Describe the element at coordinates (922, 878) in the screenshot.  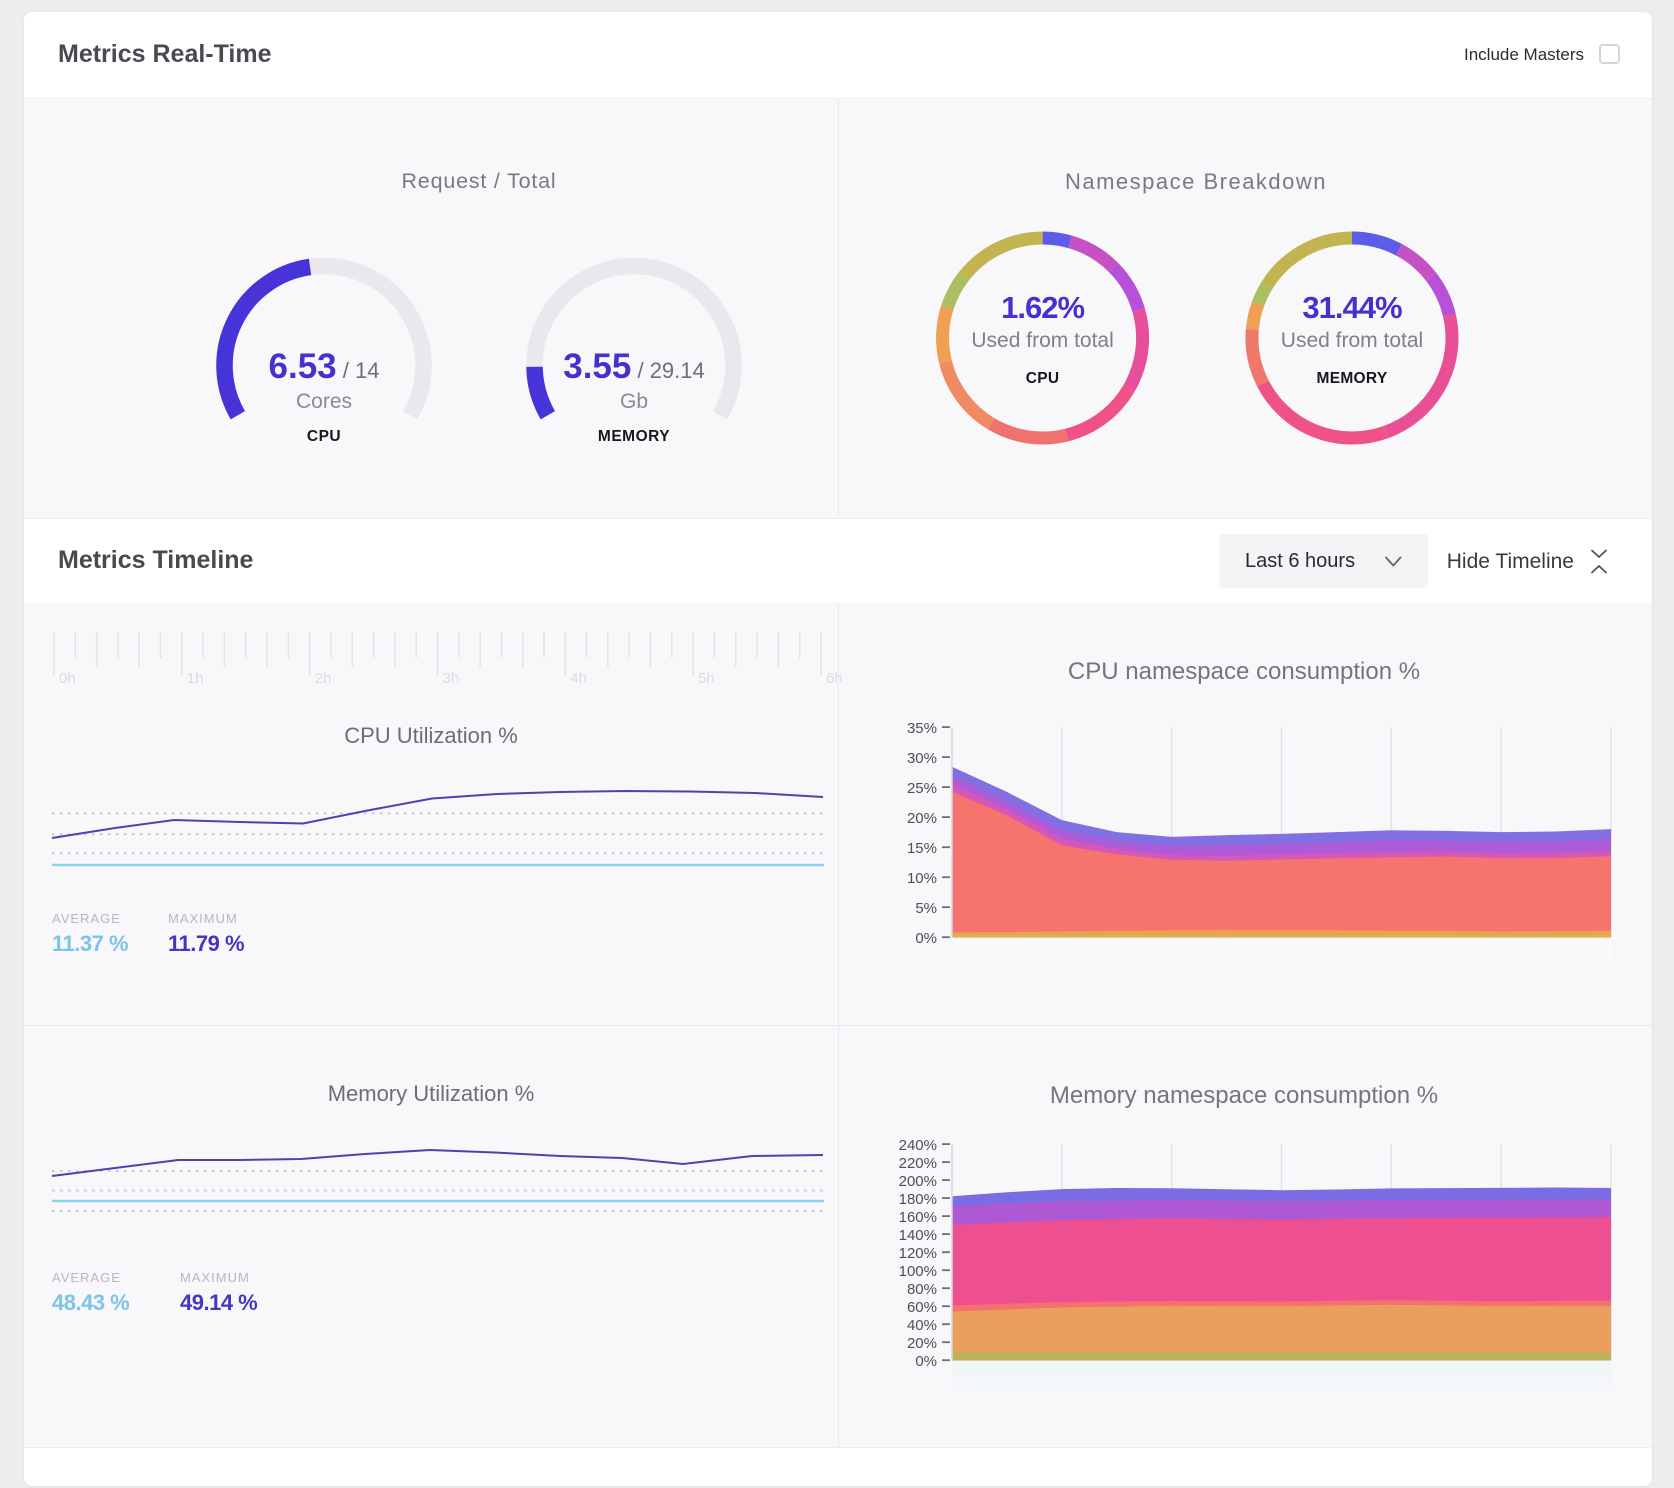
I see `svg-text: 10%` at that location.